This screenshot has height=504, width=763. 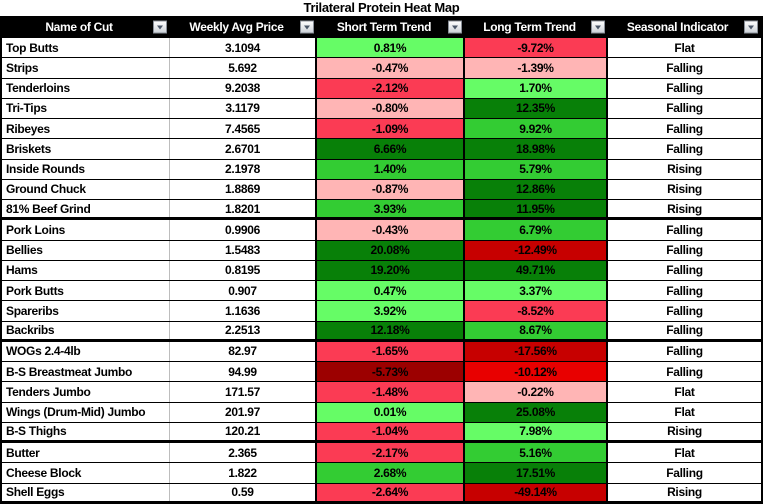 I want to click on cell-long-term-trend: -0.22%, so click(x=536, y=392).